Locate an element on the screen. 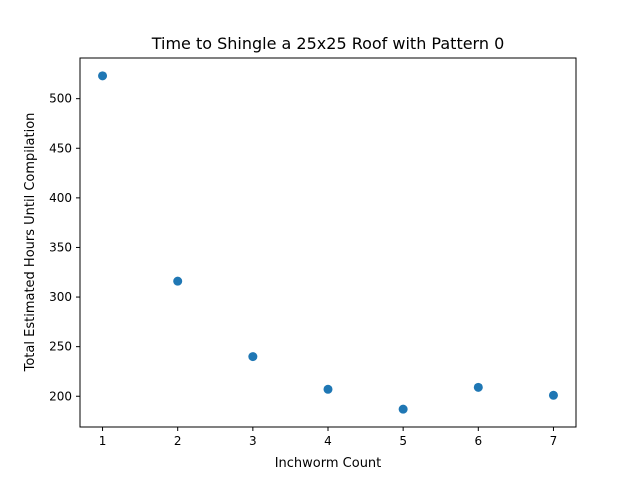 The width and height of the screenshot is (640, 480). y-axis: 200 250 300 350 400 450 500 is located at coordinates (64, 247).